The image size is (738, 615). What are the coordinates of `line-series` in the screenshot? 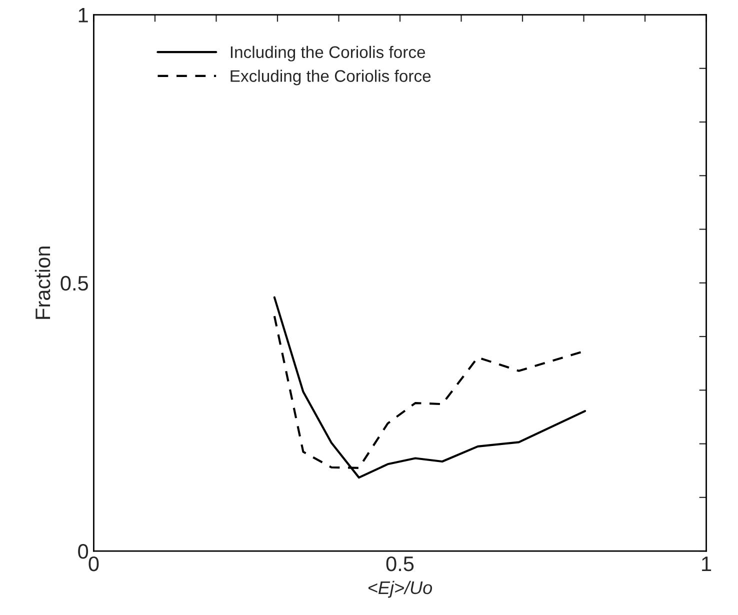 It's located at (429, 387).